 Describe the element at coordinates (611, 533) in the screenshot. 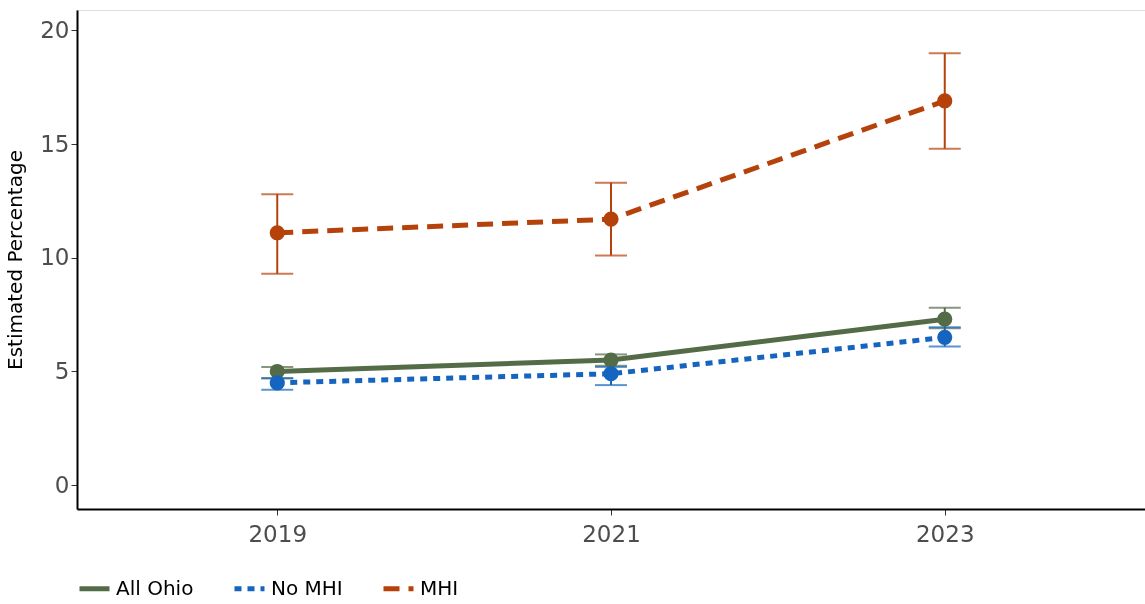

I see `x-tick-label: 2021` at that location.